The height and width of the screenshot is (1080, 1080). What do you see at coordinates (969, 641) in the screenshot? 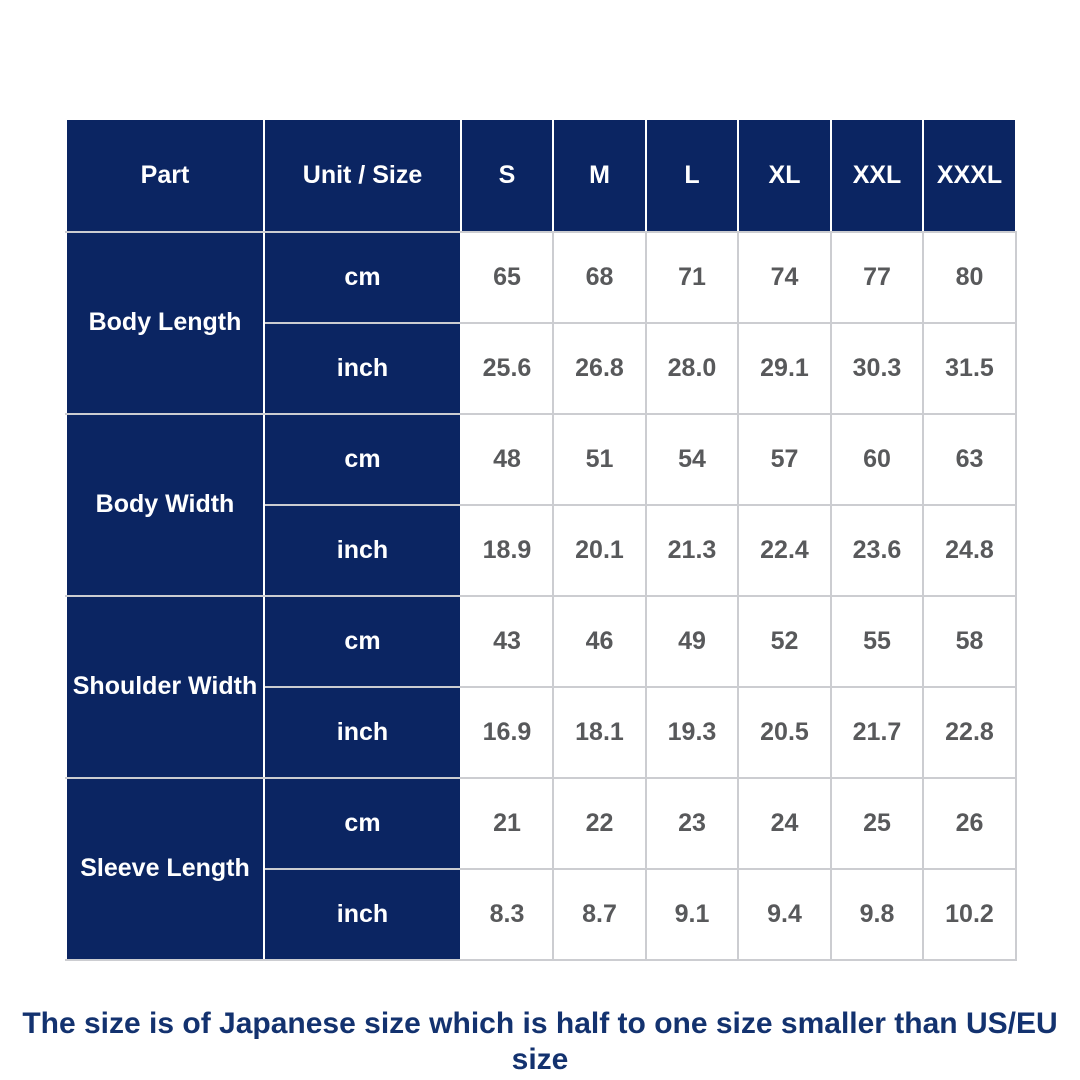
I see `value-cell: 58` at bounding box center [969, 641].